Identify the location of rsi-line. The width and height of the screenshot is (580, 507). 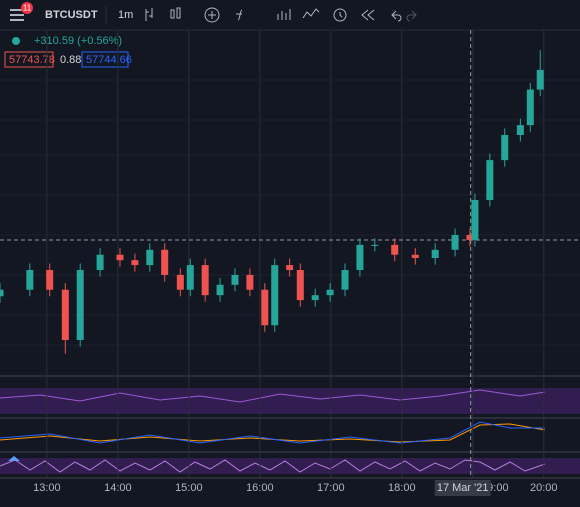
(273, 466).